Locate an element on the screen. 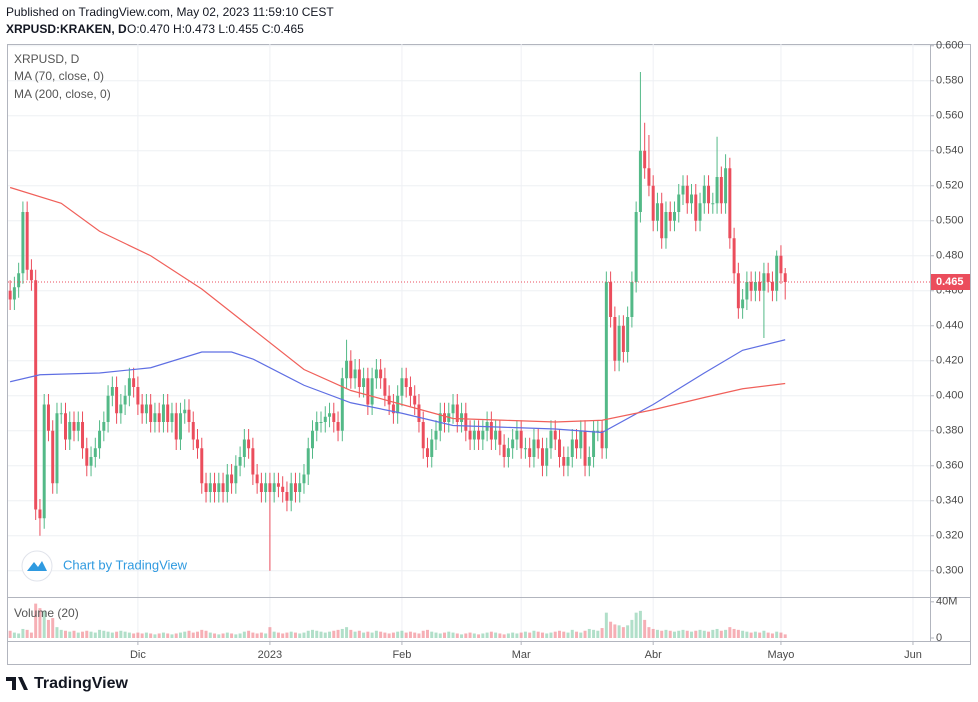 The height and width of the screenshot is (702, 978). tv-logo is located at coordinates (17, 683).